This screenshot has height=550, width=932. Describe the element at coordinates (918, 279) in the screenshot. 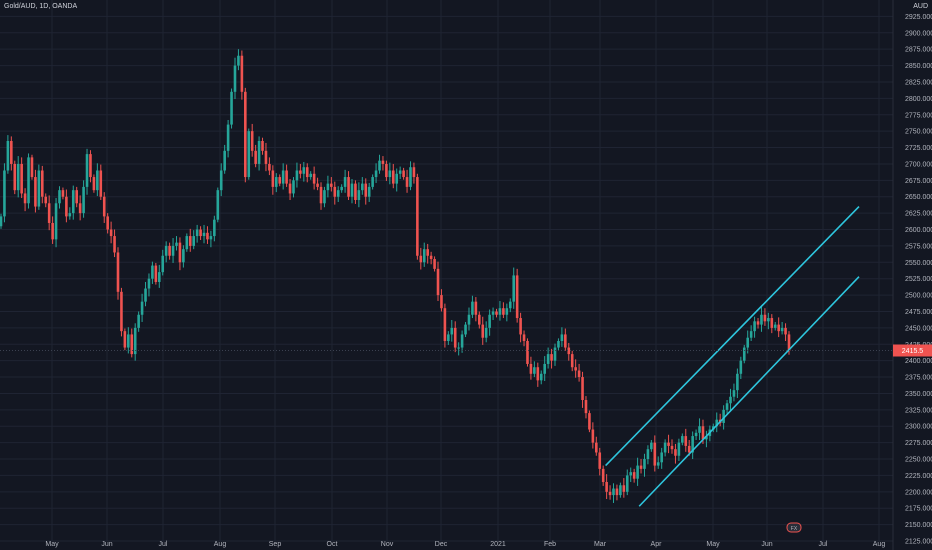

I see `y-tick-label: 2525.000` at that location.